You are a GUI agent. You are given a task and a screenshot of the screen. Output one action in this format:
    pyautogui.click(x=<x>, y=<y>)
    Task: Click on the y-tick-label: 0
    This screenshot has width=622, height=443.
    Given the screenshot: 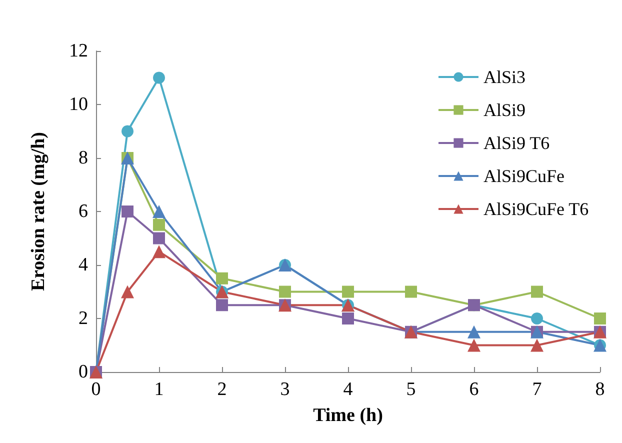 What is the action you would take?
    pyautogui.click(x=83, y=372)
    